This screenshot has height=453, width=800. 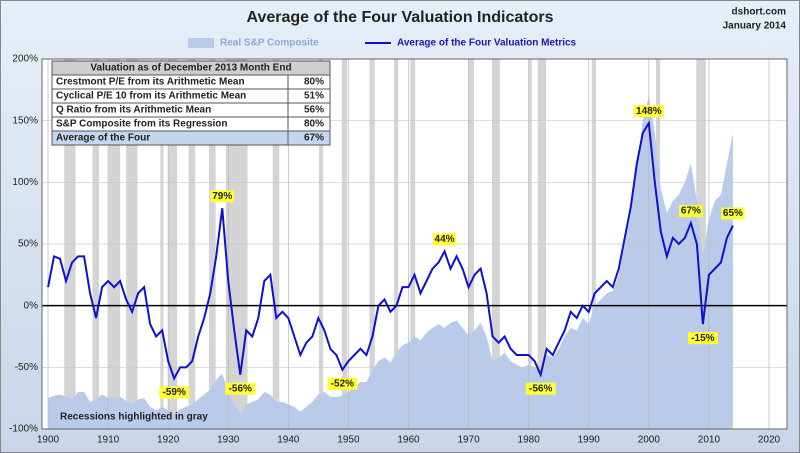 I want to click on table-row, so click(x=191, y=138).